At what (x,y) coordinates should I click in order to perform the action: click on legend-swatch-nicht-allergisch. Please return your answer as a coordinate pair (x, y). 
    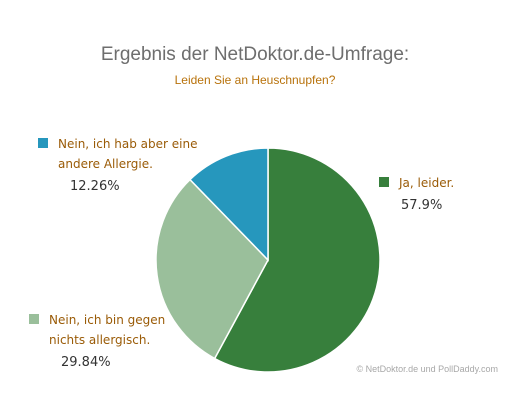
    Looking at the image, I should click on (34, 319).